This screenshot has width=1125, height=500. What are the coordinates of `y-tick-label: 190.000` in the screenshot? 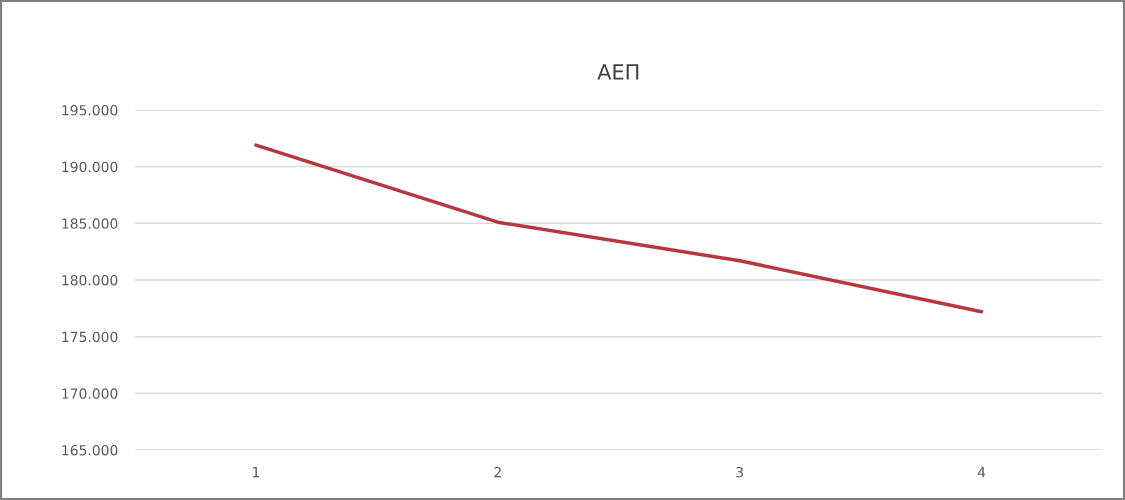 It's located at (90, 167).